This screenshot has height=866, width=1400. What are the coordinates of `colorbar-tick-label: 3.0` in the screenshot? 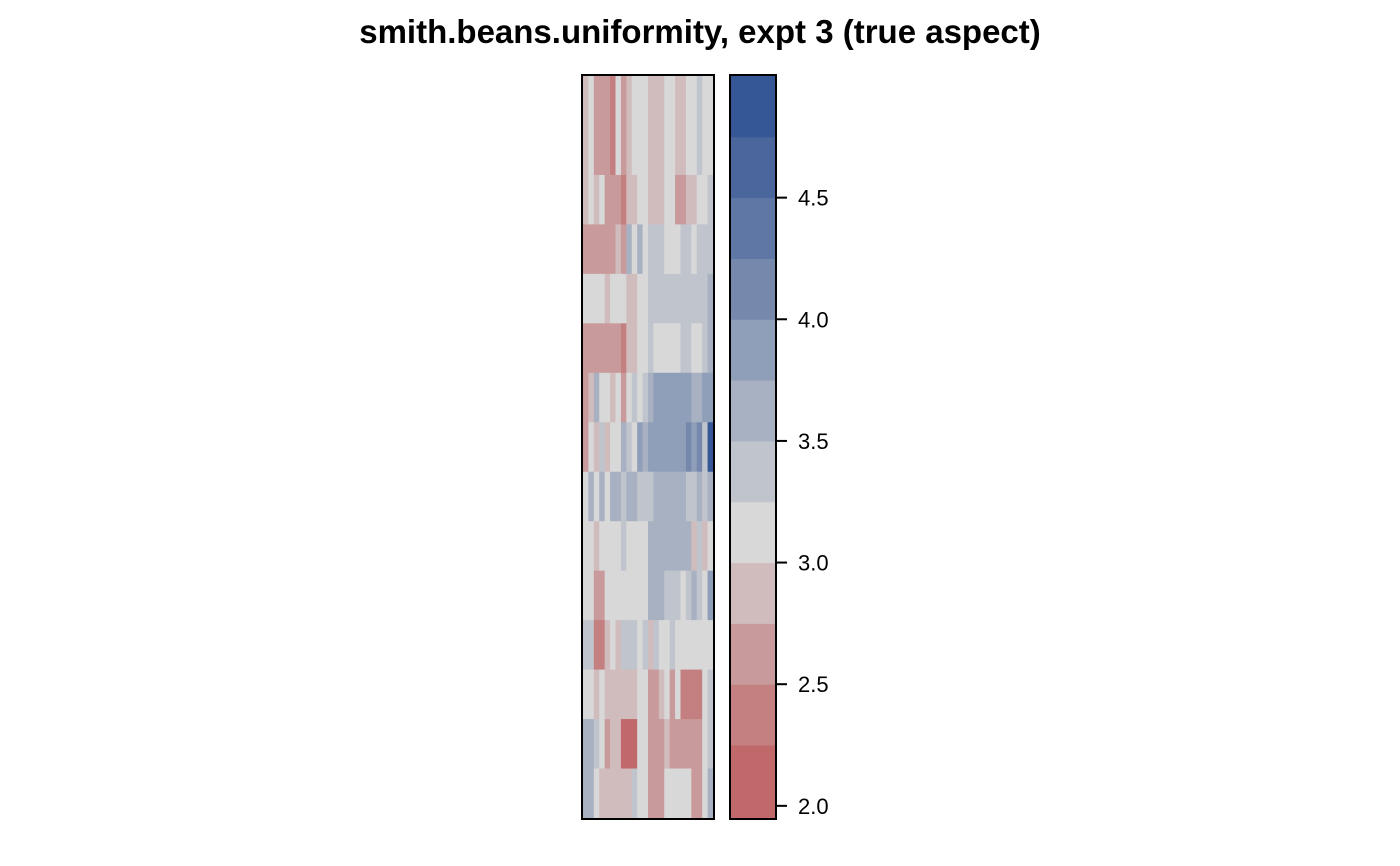 It's located at (813, 563).